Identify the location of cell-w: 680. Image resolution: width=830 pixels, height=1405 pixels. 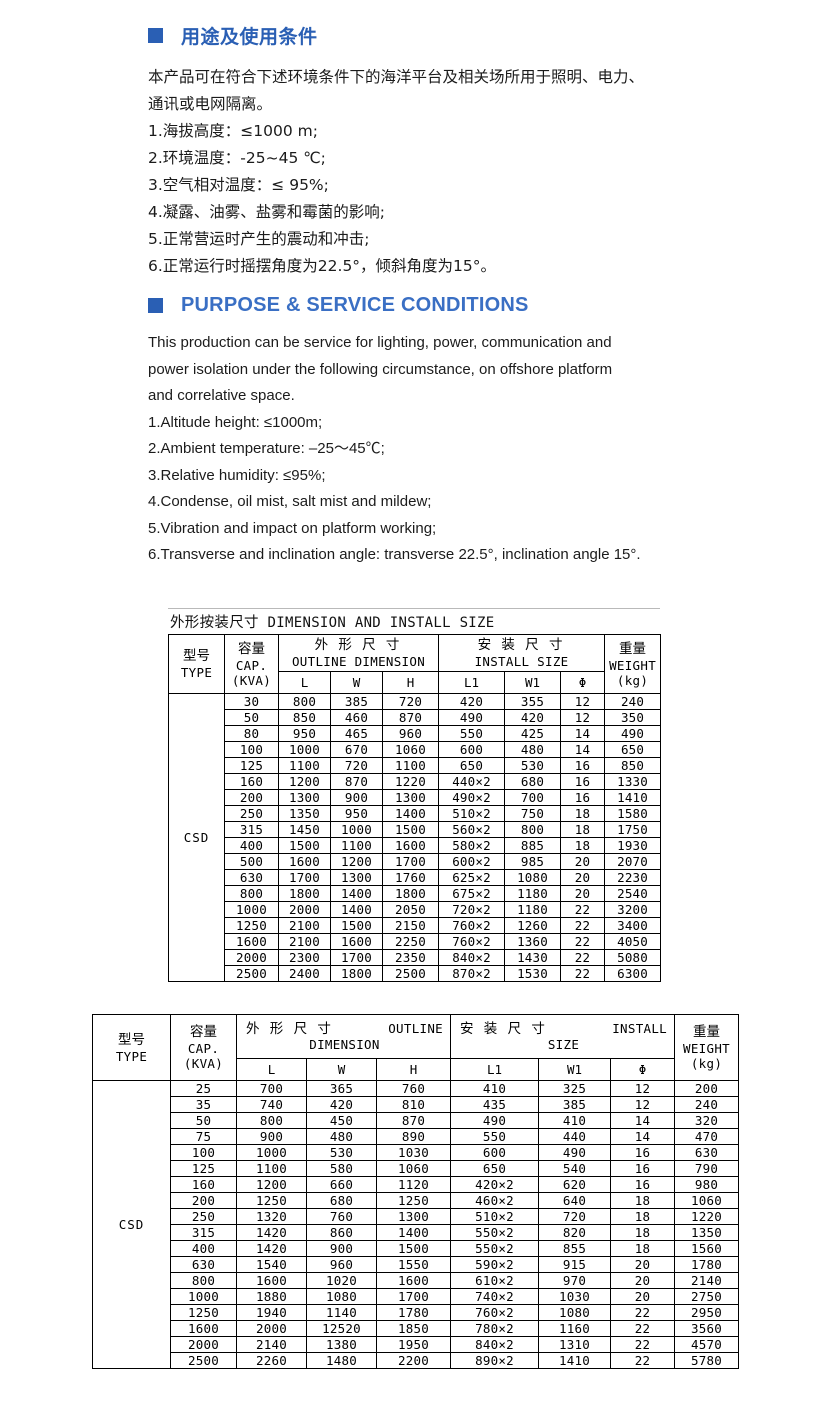
(341, 1200).